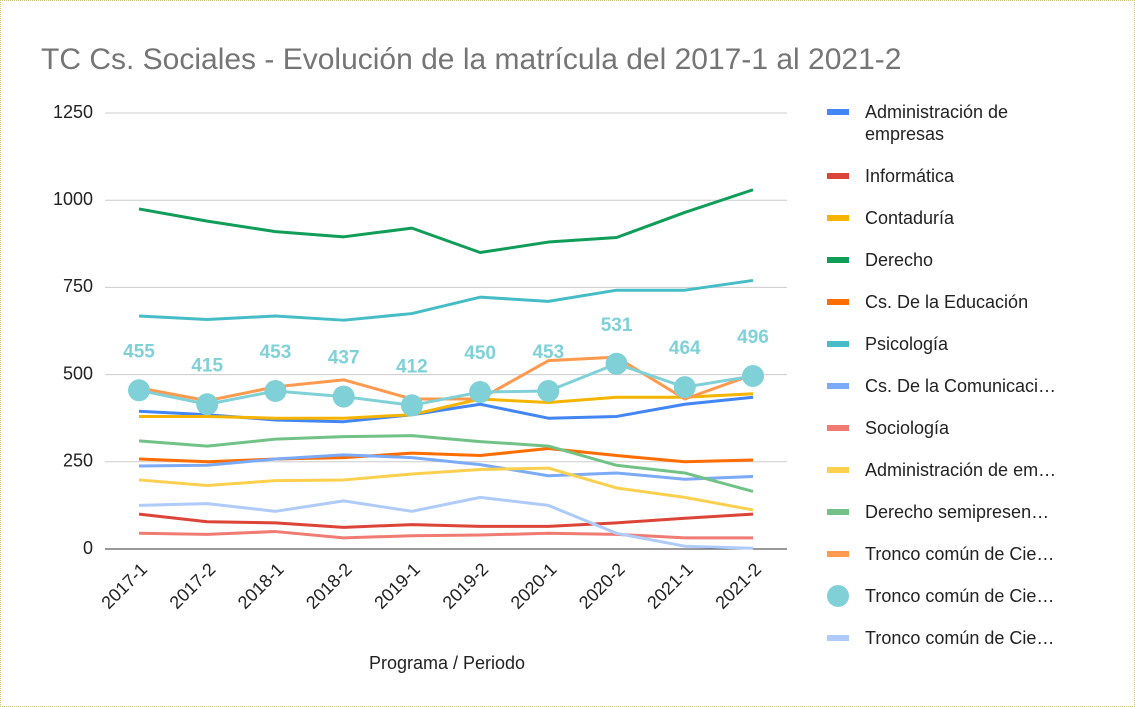  What do you see at coordinates (73, 199) in the screenshot?
I see `y-tick-label: 1000` at bounding box center [73, 199].